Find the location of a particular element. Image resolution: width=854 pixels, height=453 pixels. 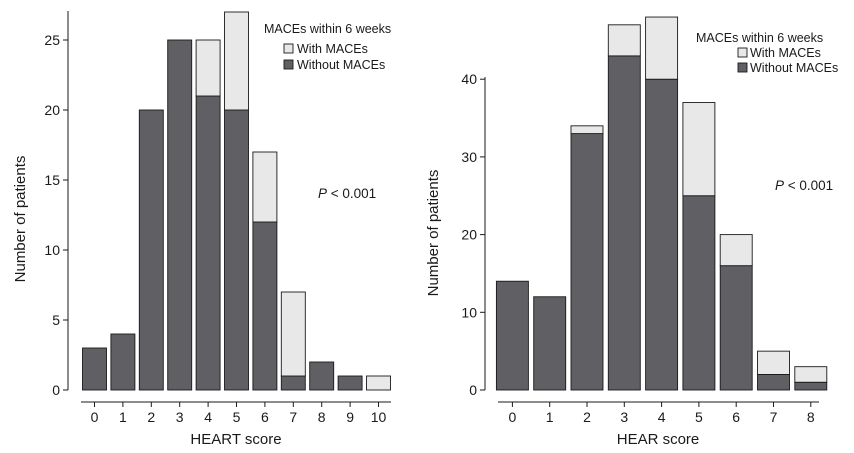

hear-y-ticks: 0 10 20 30 40 is located at coordinates (473, 234).